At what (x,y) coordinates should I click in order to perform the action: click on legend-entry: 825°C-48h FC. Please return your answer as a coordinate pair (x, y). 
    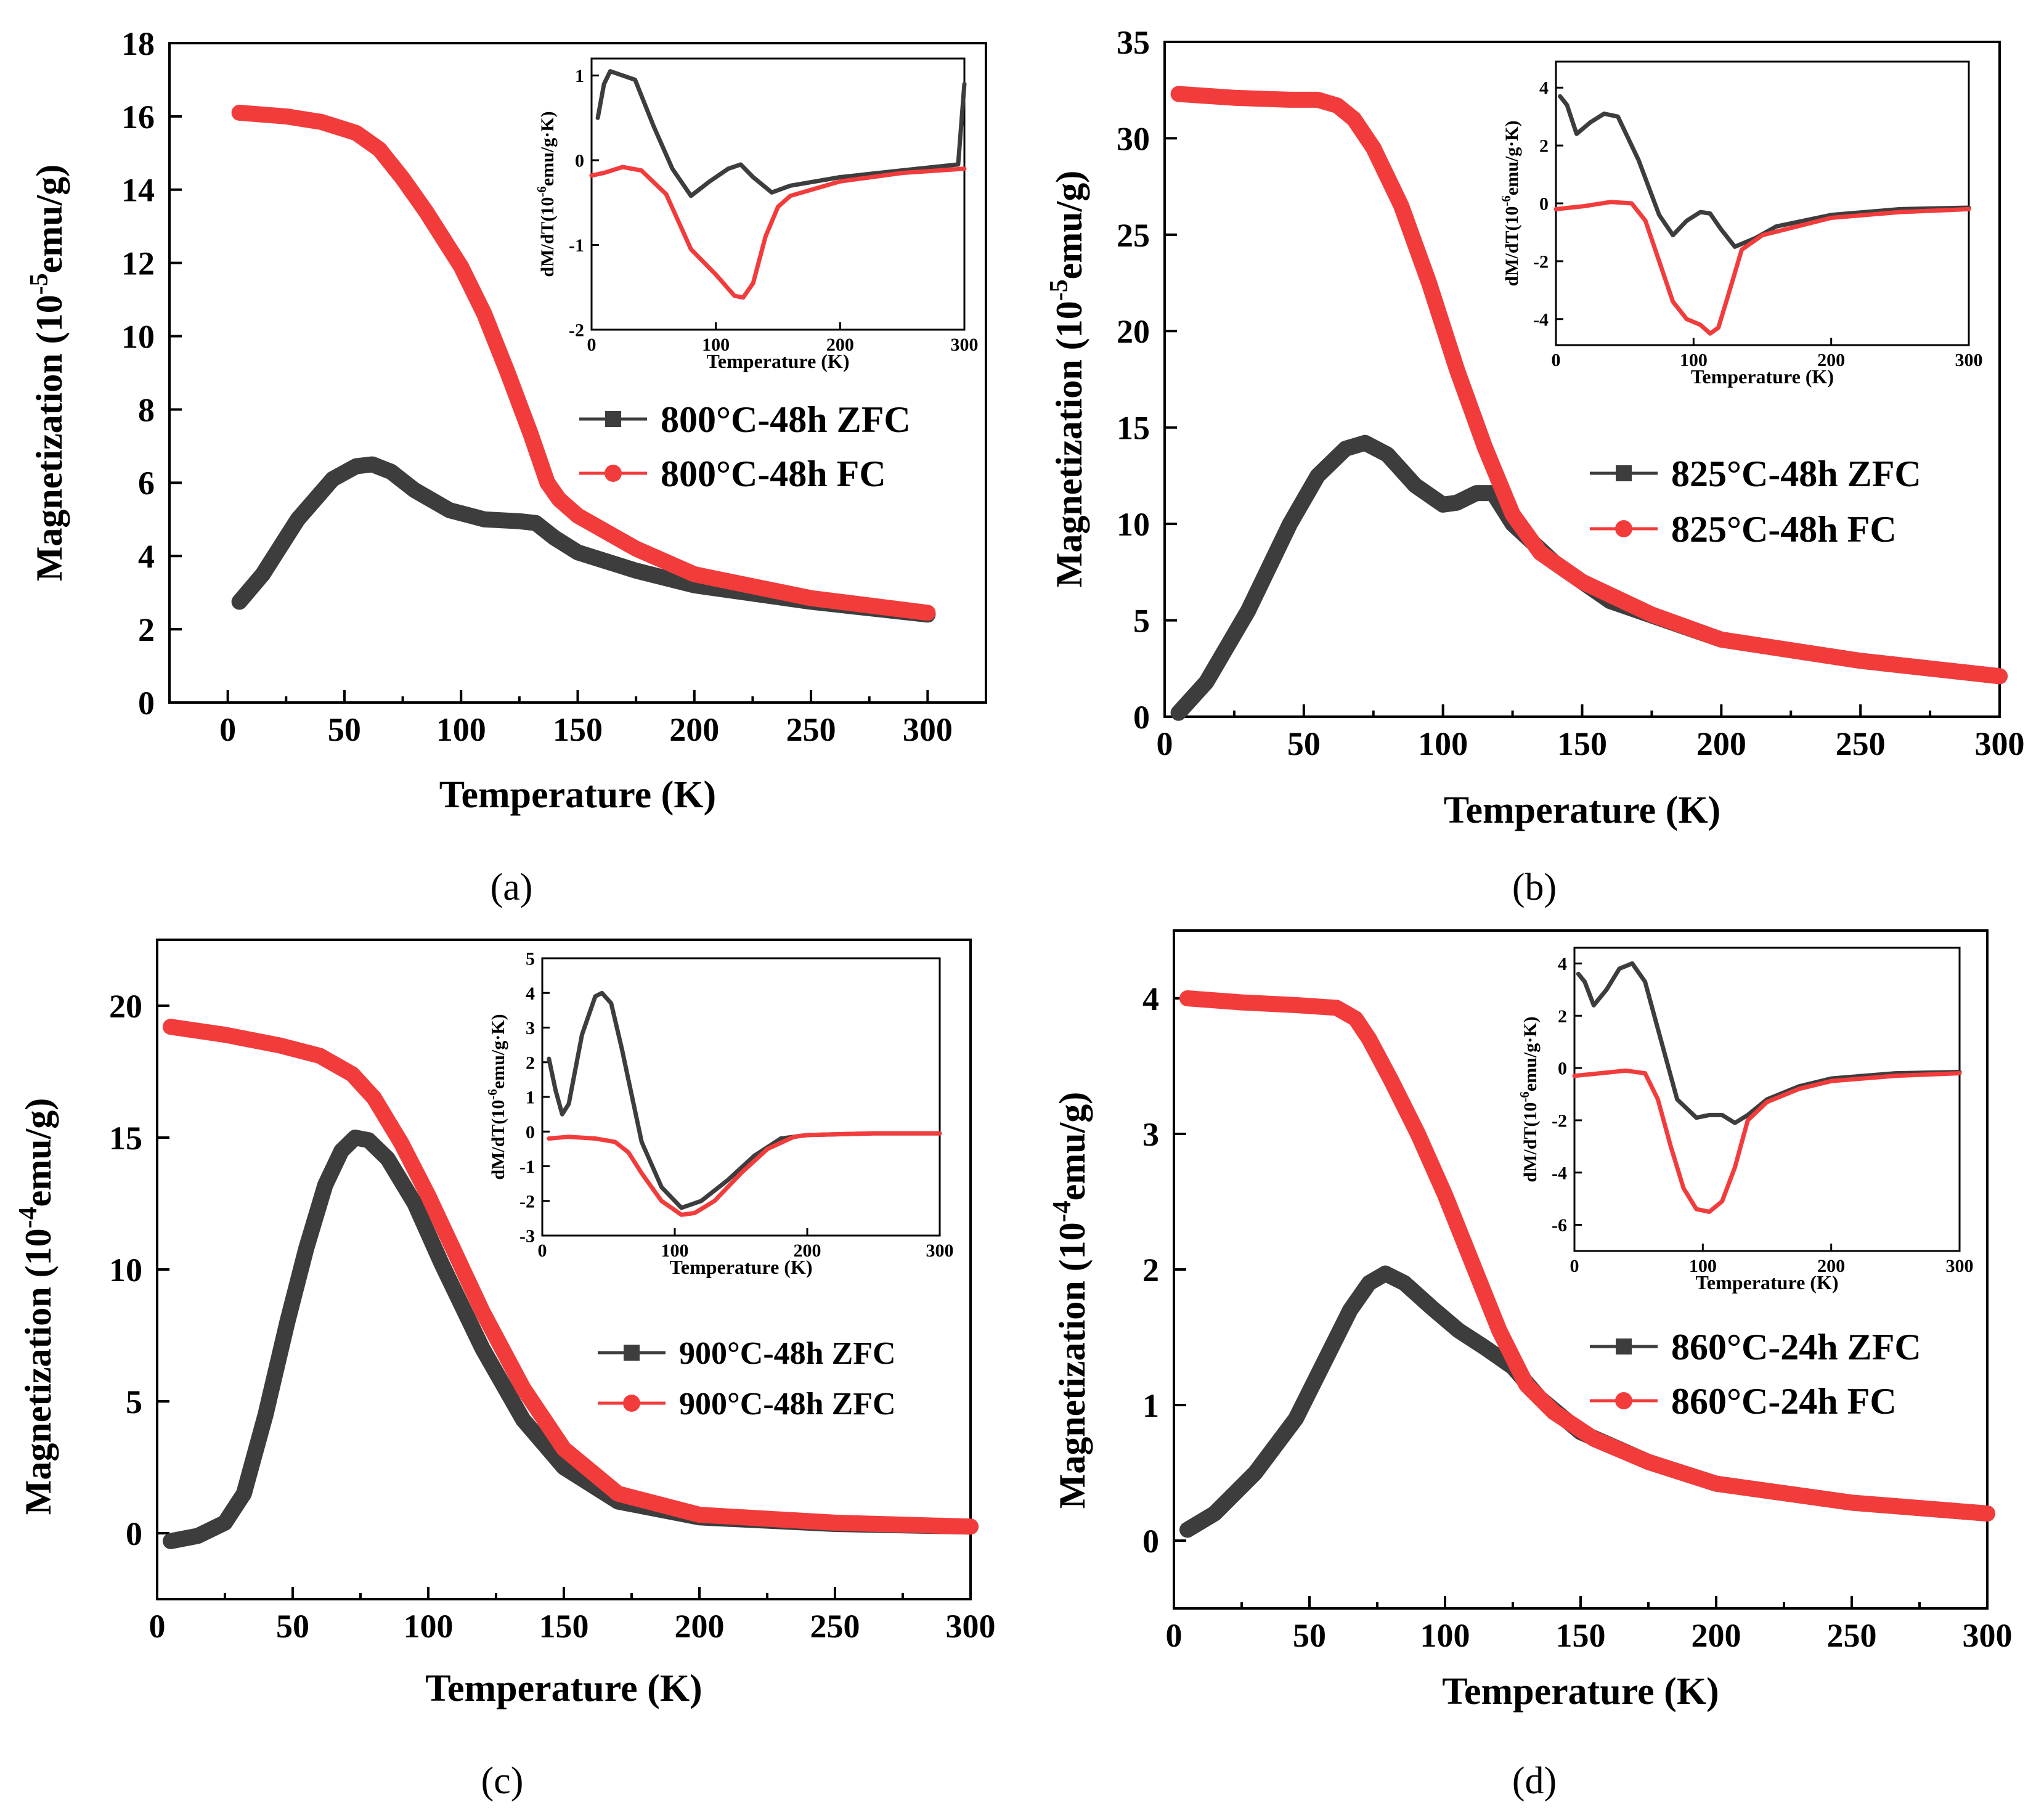
    Looking at the image, I should click on (1784, 529).